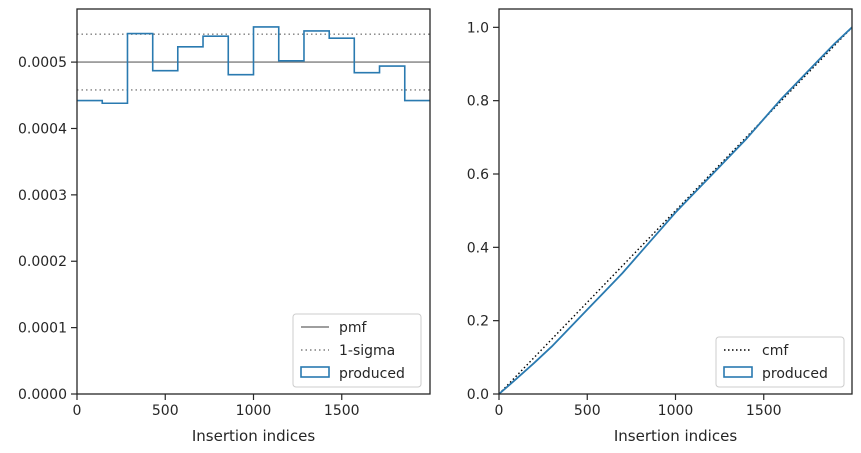 This screenshot has height=453, width=861. What do you see at coordinates (372, 374) in the screenshot?
I see `legend-produced-label: produced` at bounding box center [372, 374].